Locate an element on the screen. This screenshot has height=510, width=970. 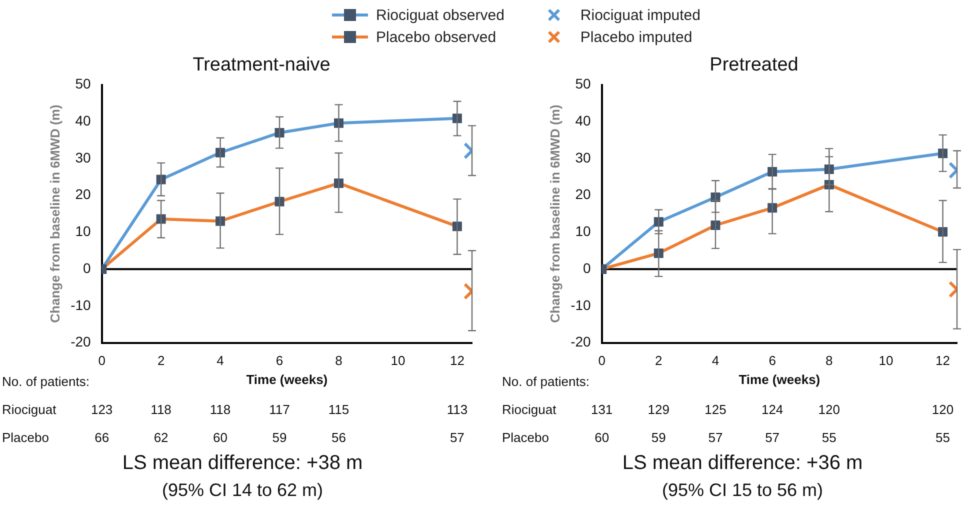
legend-label: Riociguat imputed is located at coordinates (640, 15).